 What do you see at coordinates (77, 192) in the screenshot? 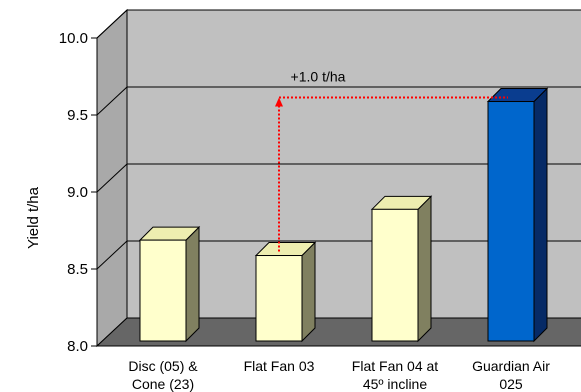
I see `y-tick-label: 9.0` at bounding box center [77, 192].